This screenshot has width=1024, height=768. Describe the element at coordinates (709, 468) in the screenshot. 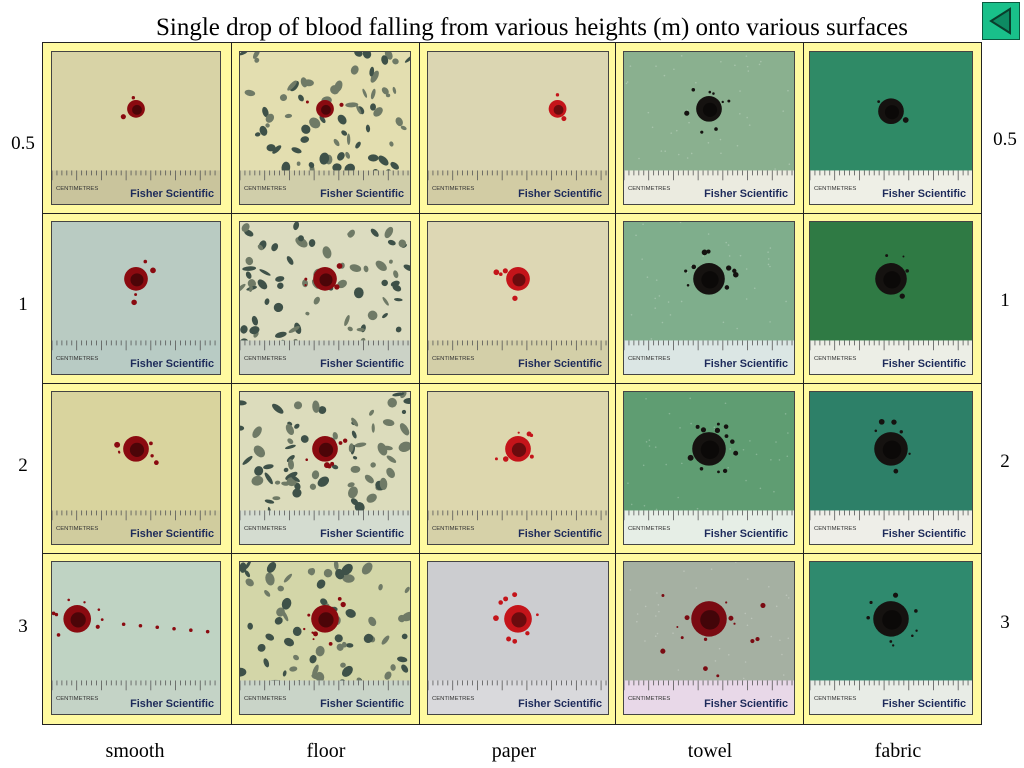

I see `blood-drop-photo-towel-2: Fisher Scientific CENTIMETRES` at that location.